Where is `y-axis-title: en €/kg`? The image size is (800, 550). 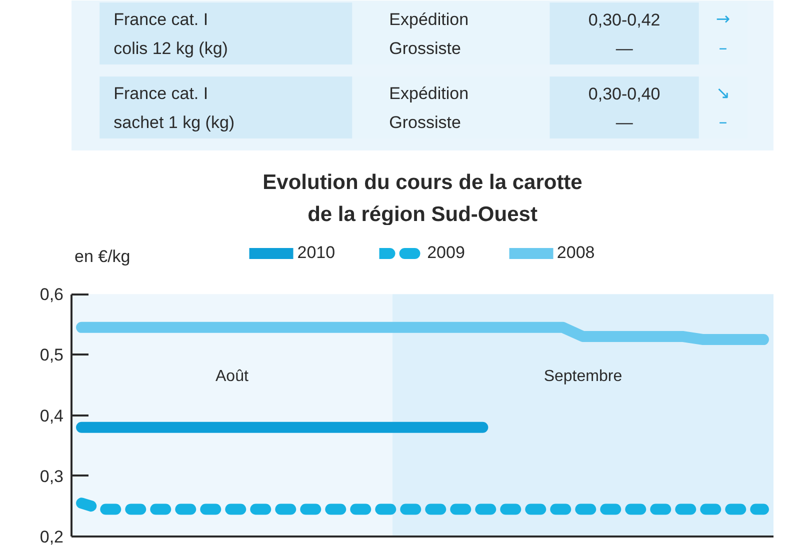 y-axis-title: en €/kg is located at coordinates (102, 256).